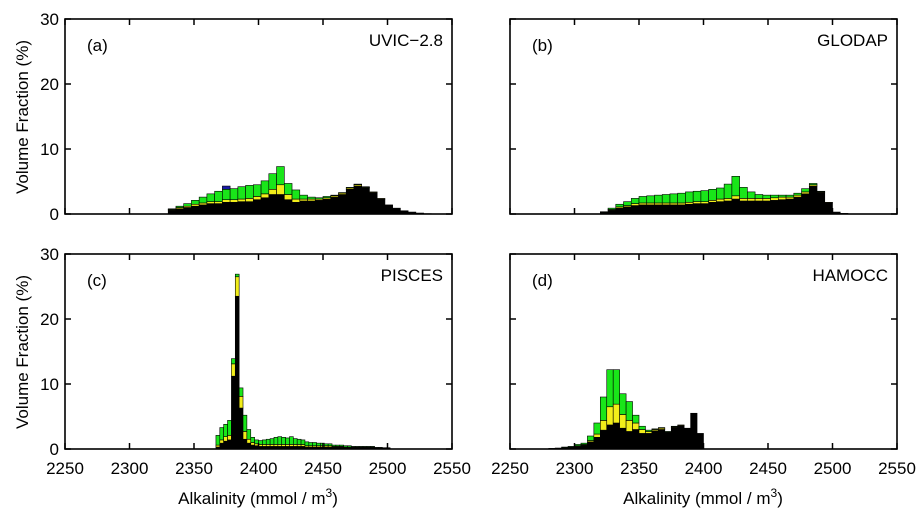 This screenshot has width=922, height=511. What do you see at coordinates (353, 447) in the screenshot?
I see `panel-c-bar-35-green` at bounding box center [353, 447].